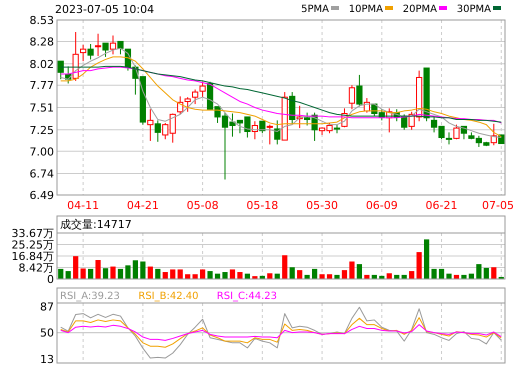 The width and height of the screenshot is (520, 365). I want to click on x-tick-label: 07-05, so click(498, 205).